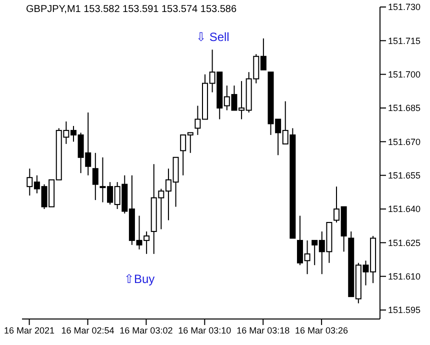 The height and width of the screenshot is (345, 430). Describe the element at coordinates (404, 141) in the screenshot. I see `y-tick-label: 151.670` at that location.